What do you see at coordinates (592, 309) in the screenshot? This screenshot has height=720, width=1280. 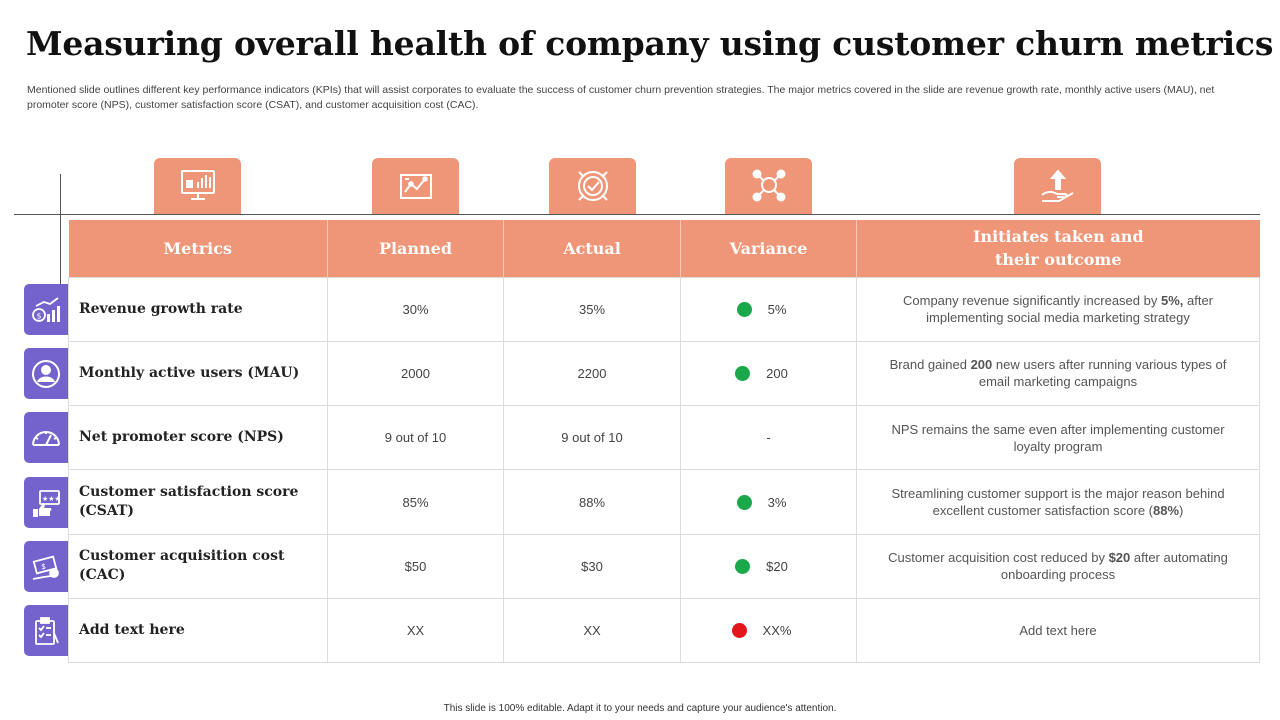 I see `actual-value: 35%` at bounding box center [592, 309].